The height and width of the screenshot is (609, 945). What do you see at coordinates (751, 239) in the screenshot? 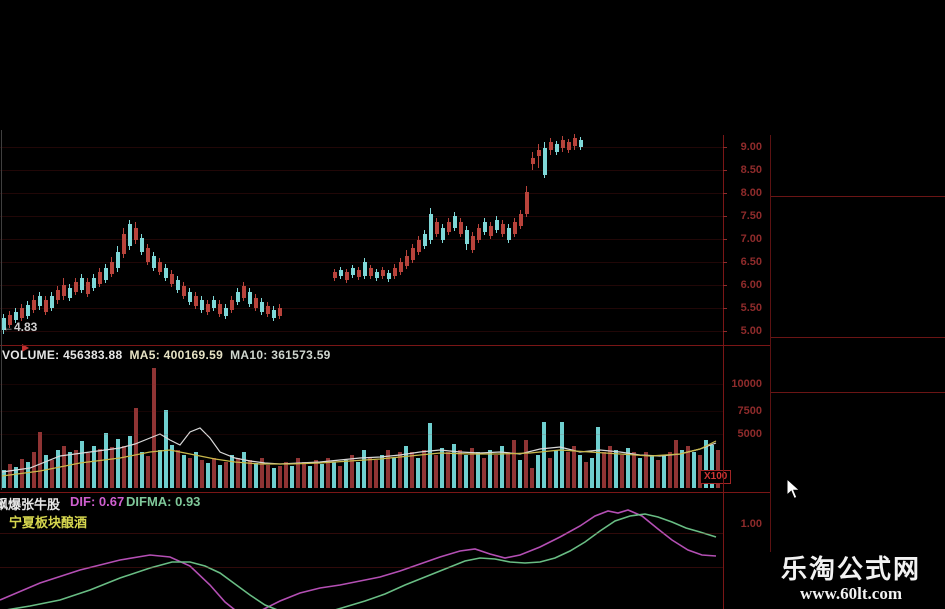
I see `price-axis-label: 7.00` at bounding box center [751, 239].